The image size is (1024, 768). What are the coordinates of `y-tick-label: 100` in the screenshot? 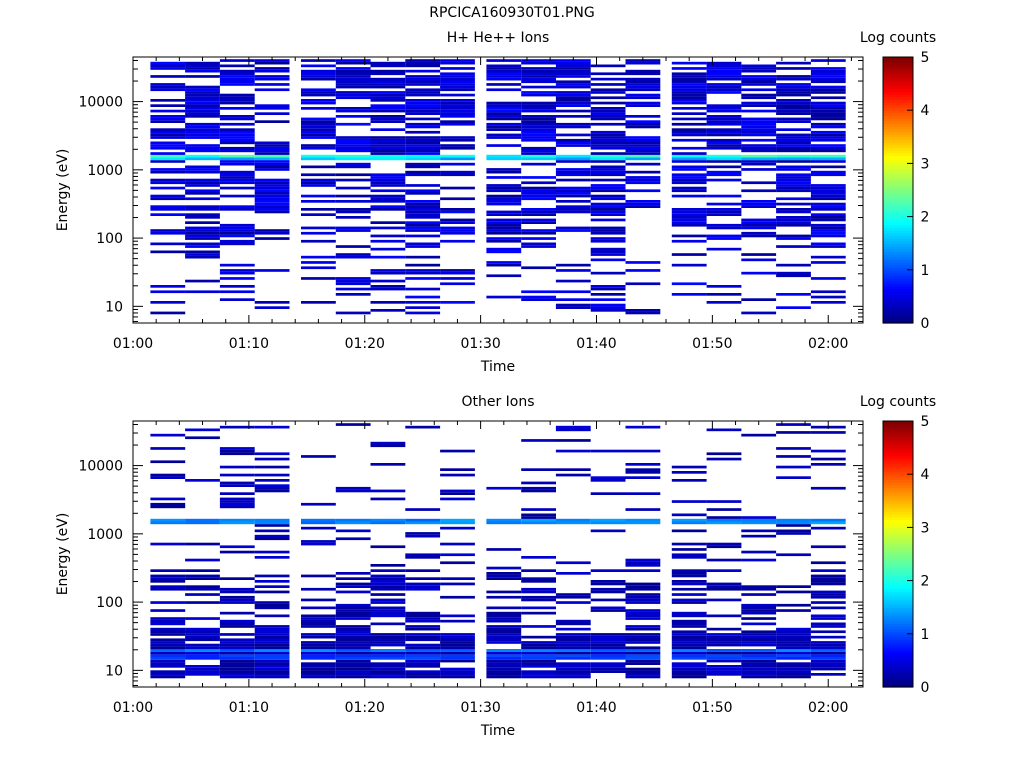 It's located at (109, 603).